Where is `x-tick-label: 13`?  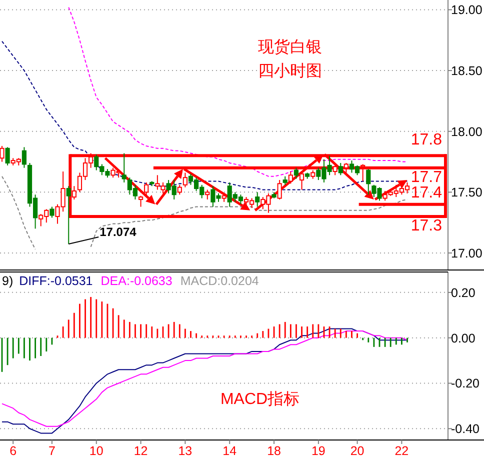 x-tick-label: 13 is located at coordinates (185, 451).